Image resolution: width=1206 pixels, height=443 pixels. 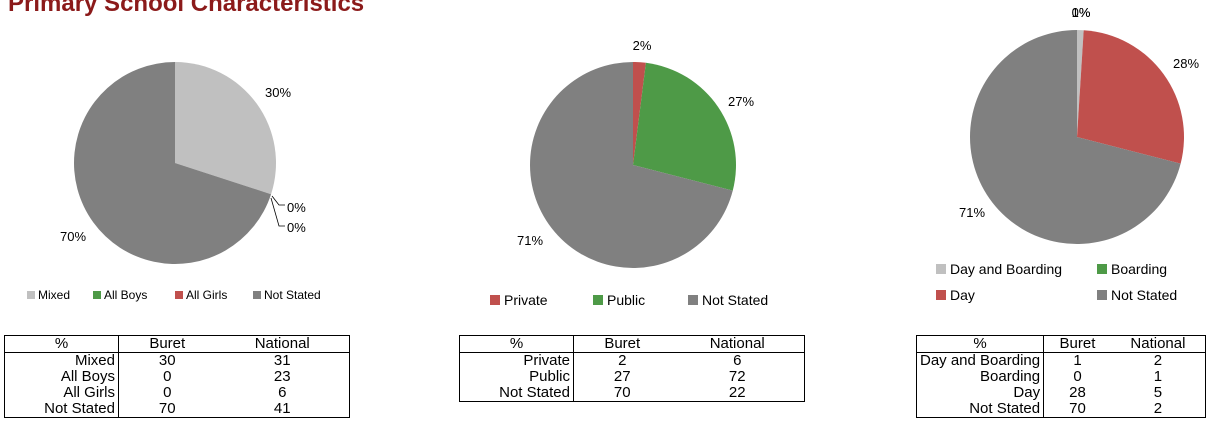 I want to click on legend-label: All Boys, so click(x=126, y=295).